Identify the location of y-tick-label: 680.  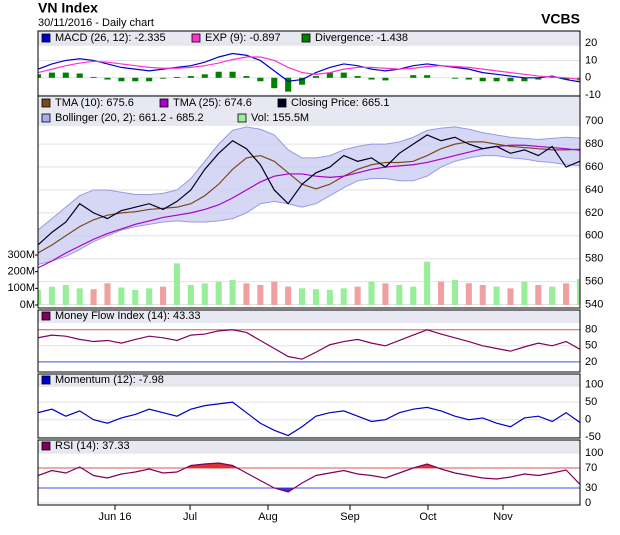
(594, 144).